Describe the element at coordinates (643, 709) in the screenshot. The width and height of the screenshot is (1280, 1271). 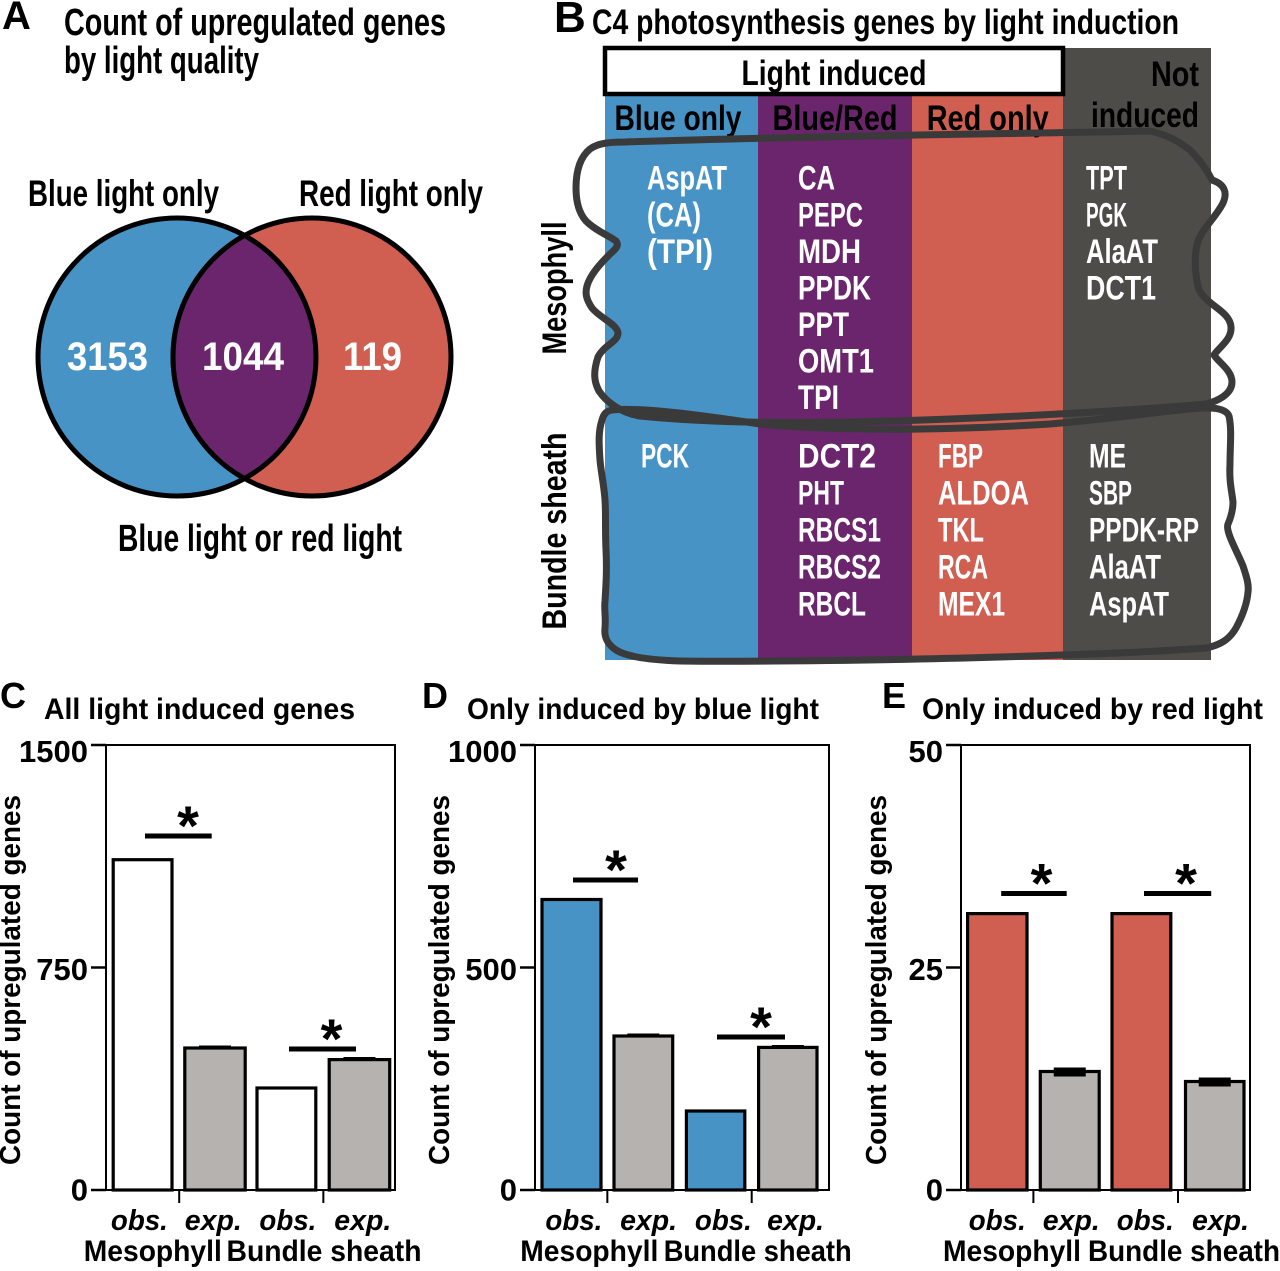
I see `svg-text: Only induced by blue light` at that location.